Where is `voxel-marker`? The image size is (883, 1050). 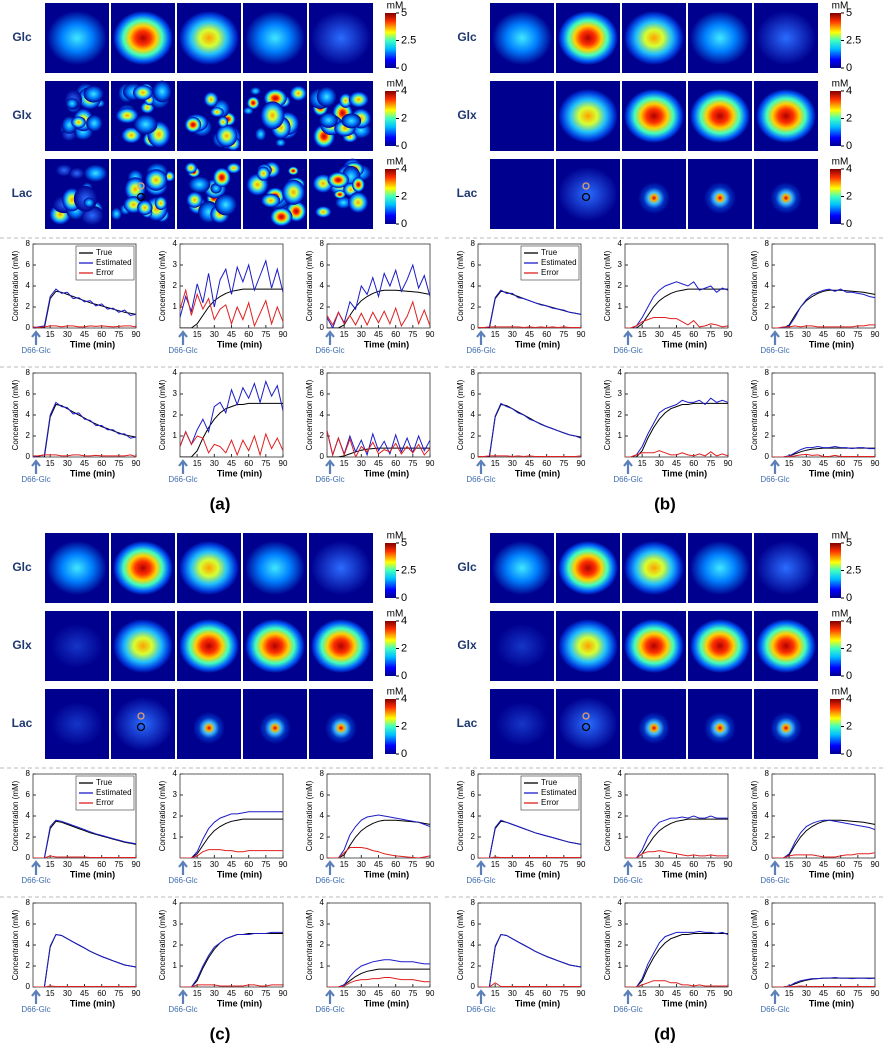 voxel-marker is located at coordinates (586, 186).